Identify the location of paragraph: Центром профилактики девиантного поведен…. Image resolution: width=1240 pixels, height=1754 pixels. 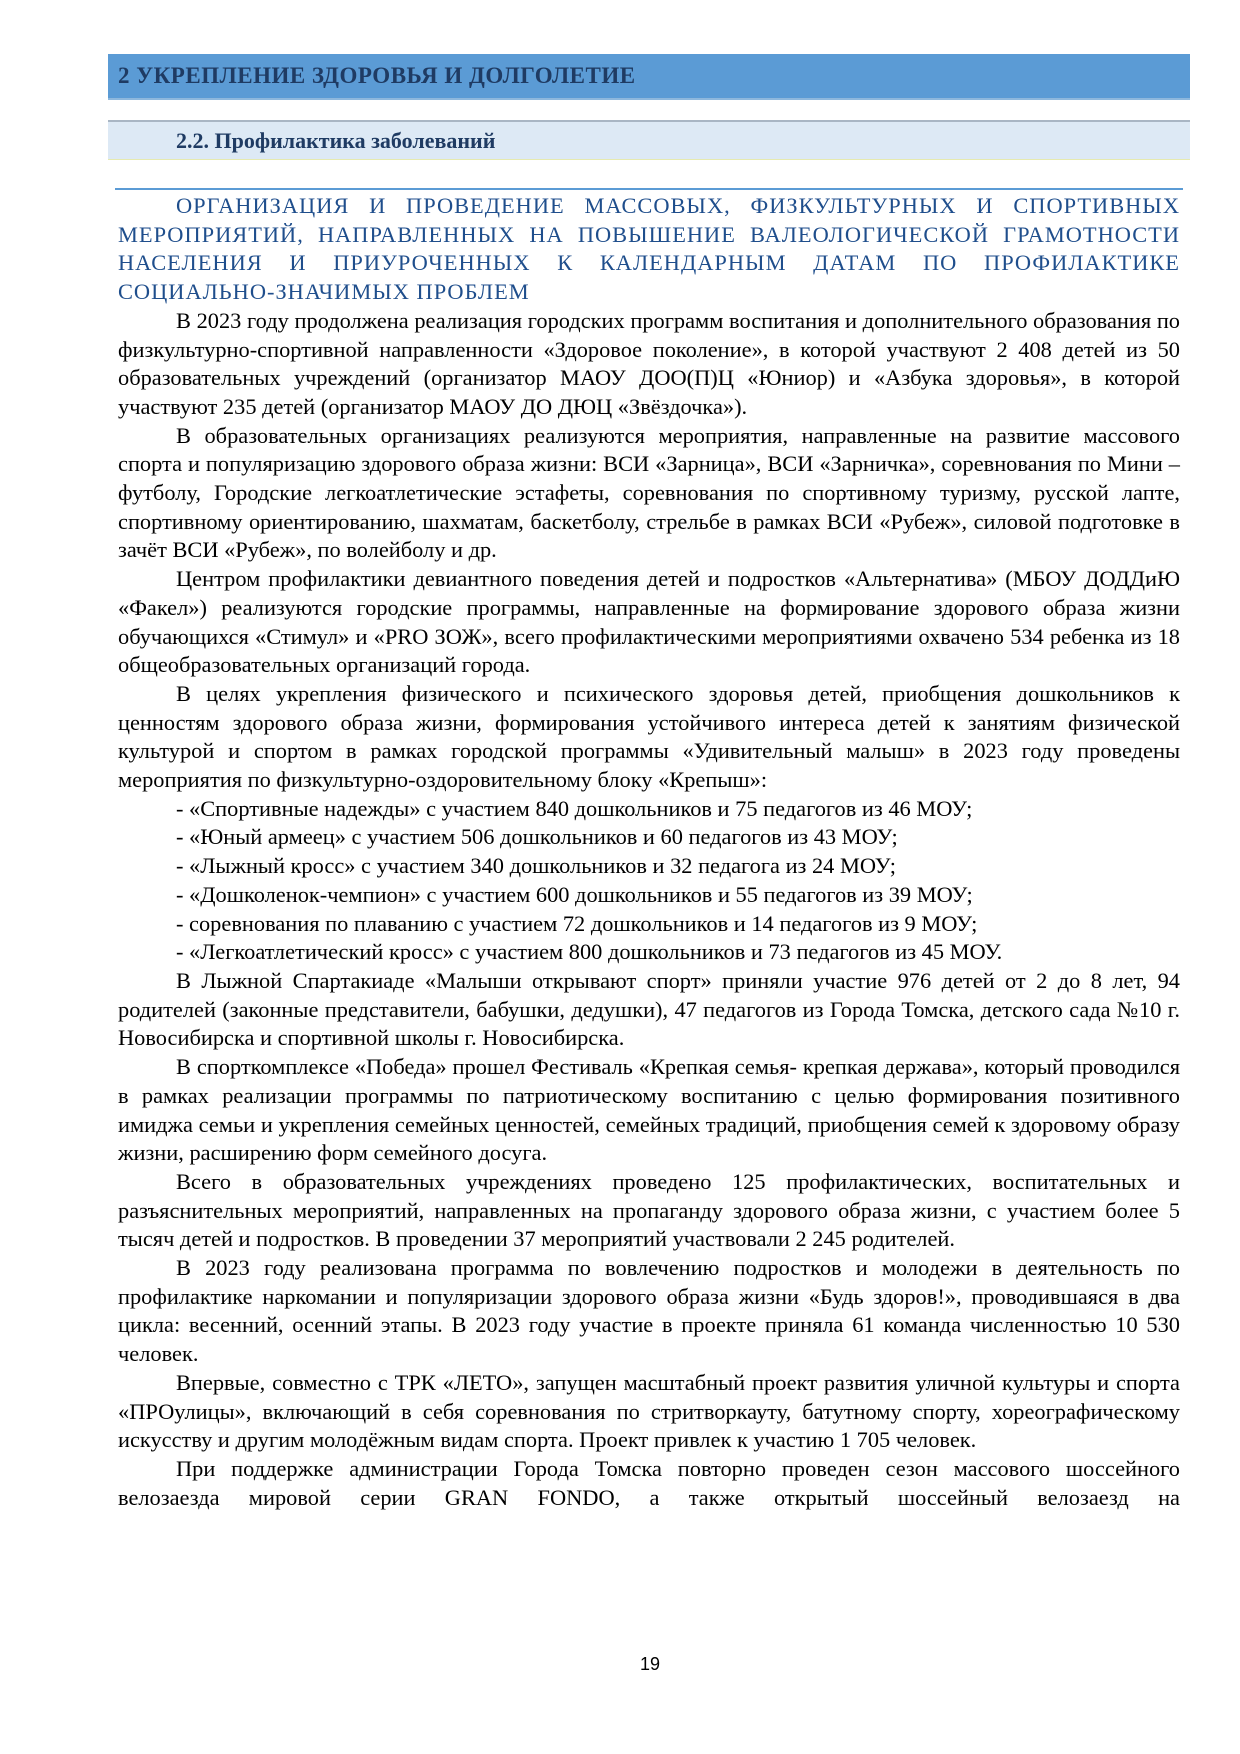
(649, 622).